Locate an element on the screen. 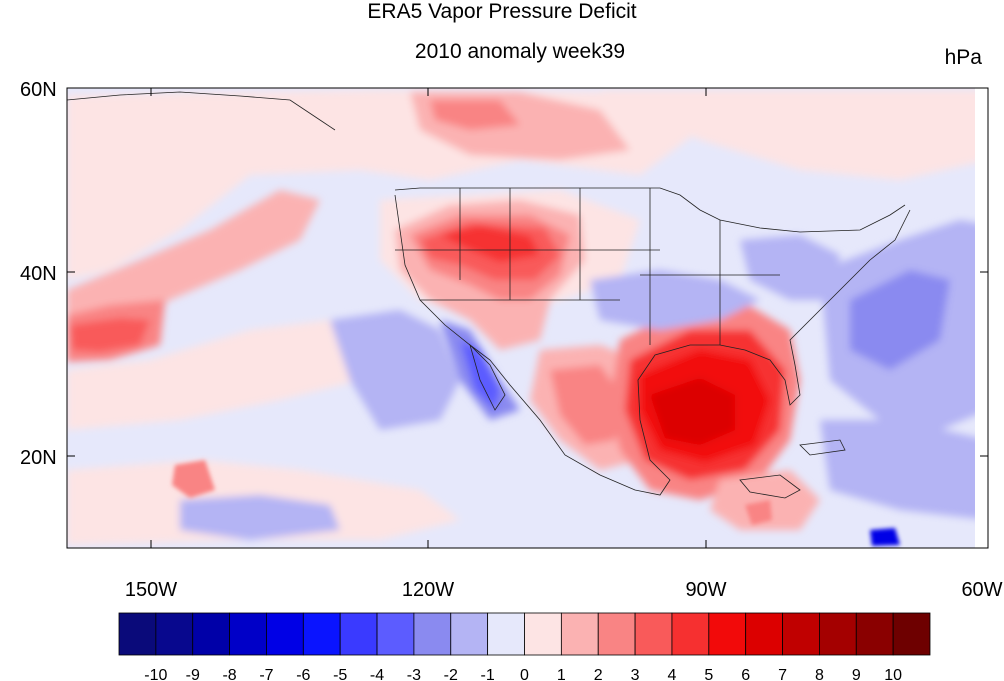  lon-label-120w: 120W is located at coordinates (428, 590).